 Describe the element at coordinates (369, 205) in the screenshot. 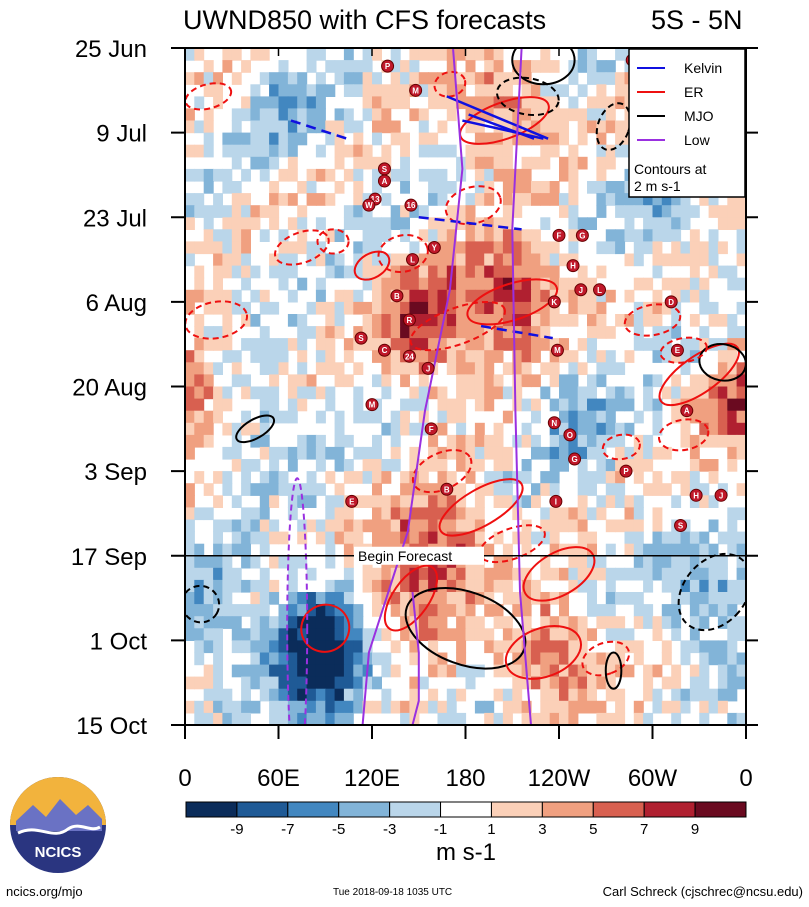

I see `tc-label: W` at that location.